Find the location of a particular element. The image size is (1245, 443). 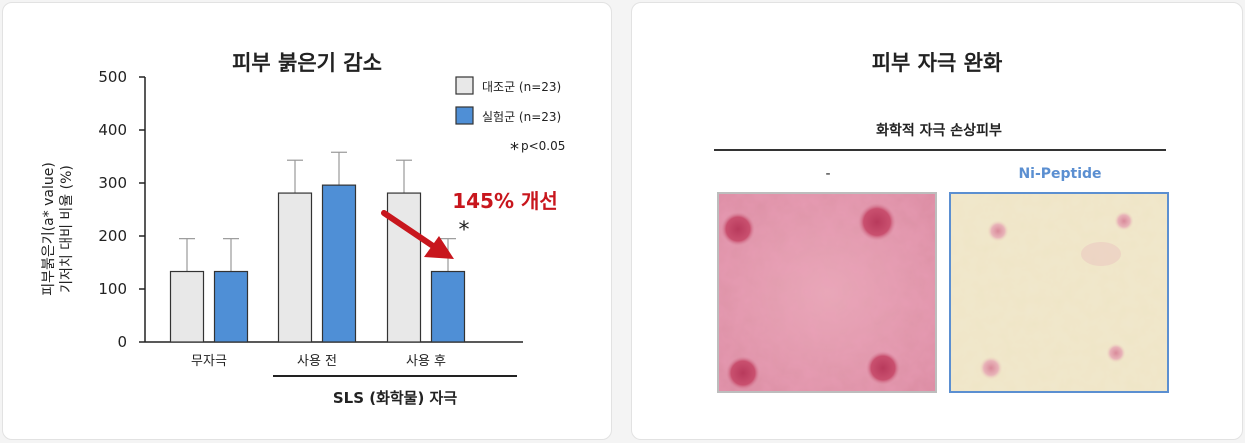

significance-note: p<0.05 is located at coordinates (543, 146).